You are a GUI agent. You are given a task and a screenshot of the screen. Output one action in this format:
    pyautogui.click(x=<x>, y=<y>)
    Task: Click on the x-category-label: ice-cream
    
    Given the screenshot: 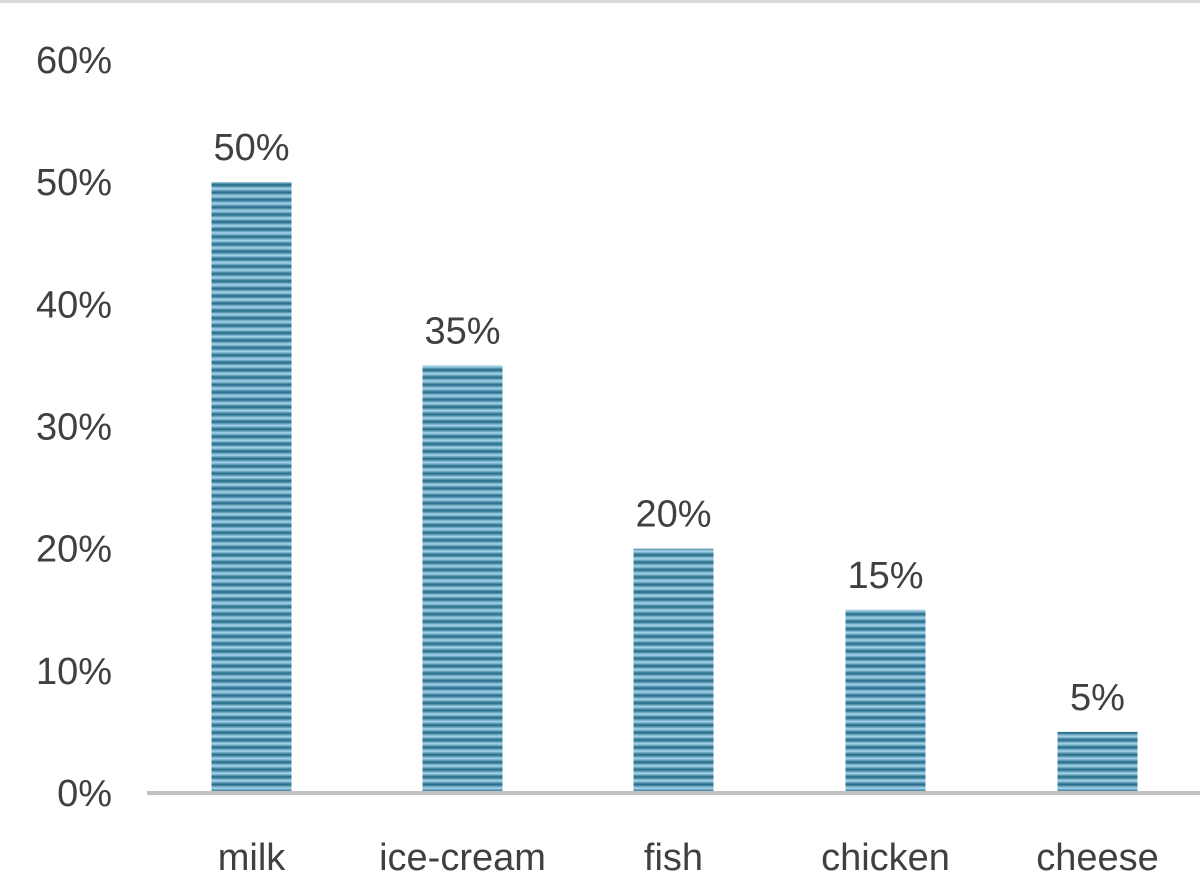 What is the action you would take?
    pyautogui.click(x=462, y=858)
    